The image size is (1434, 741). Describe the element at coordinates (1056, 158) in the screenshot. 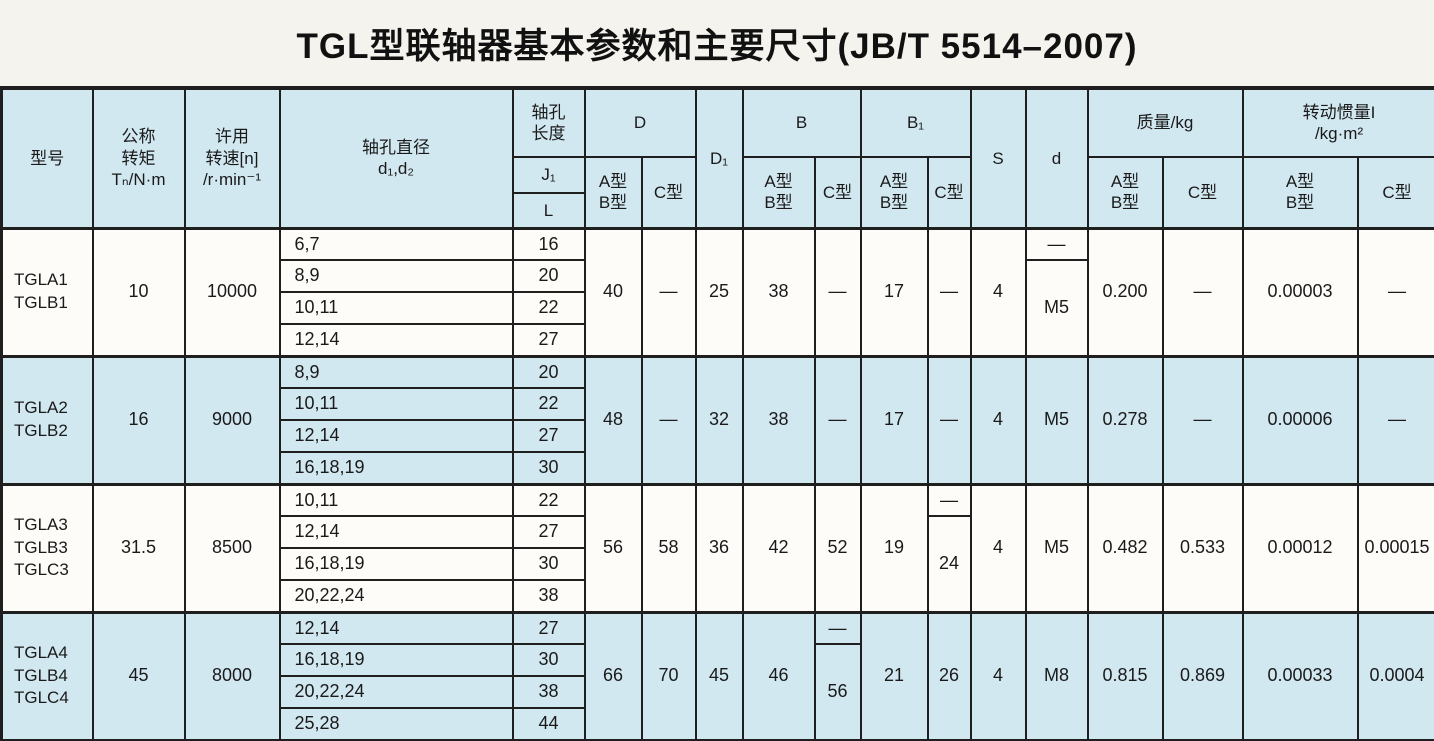

I see `col-header-d: d` at that location.